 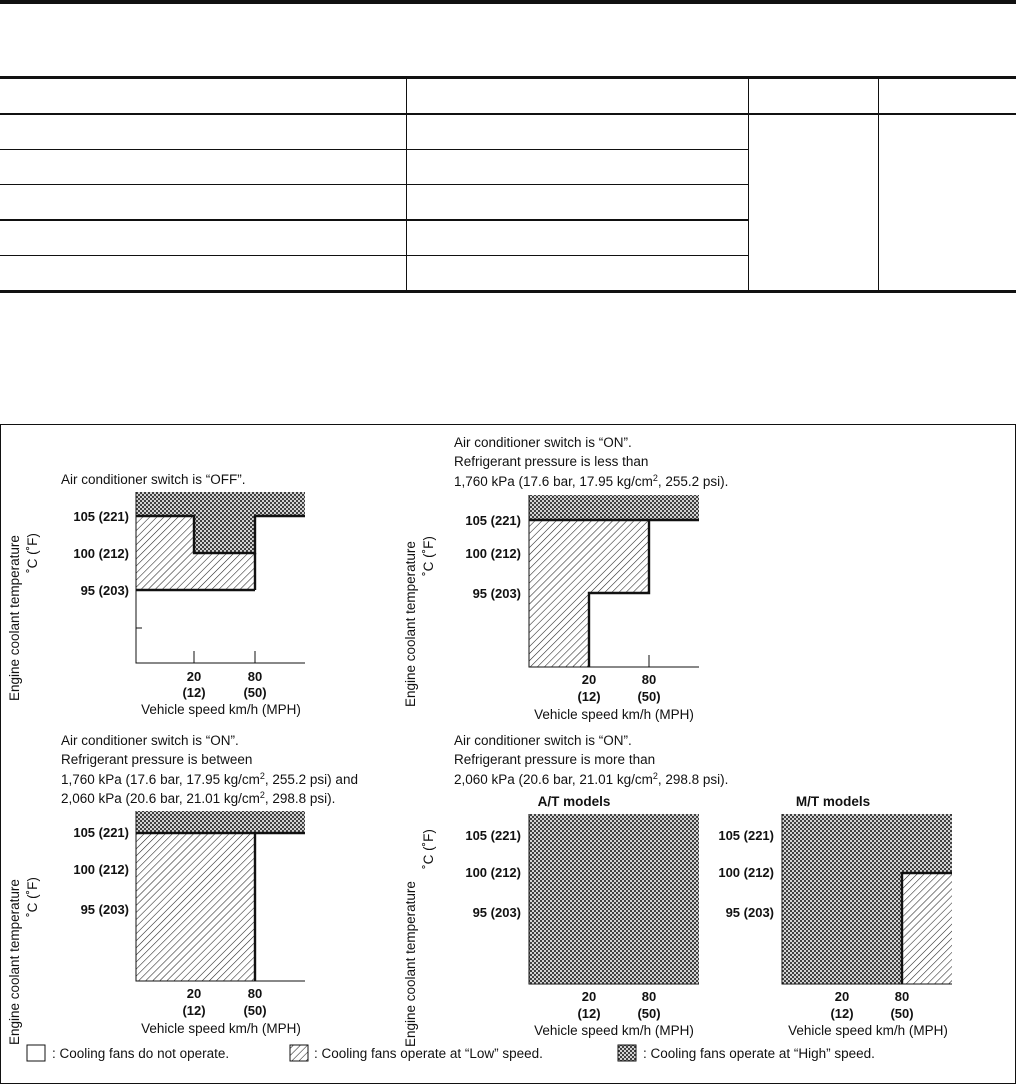 What do you see at coordinates (693, 481) in the screenshot?
I see `caption-text: , 255.2 psi).` at bounding box center [693, 481].